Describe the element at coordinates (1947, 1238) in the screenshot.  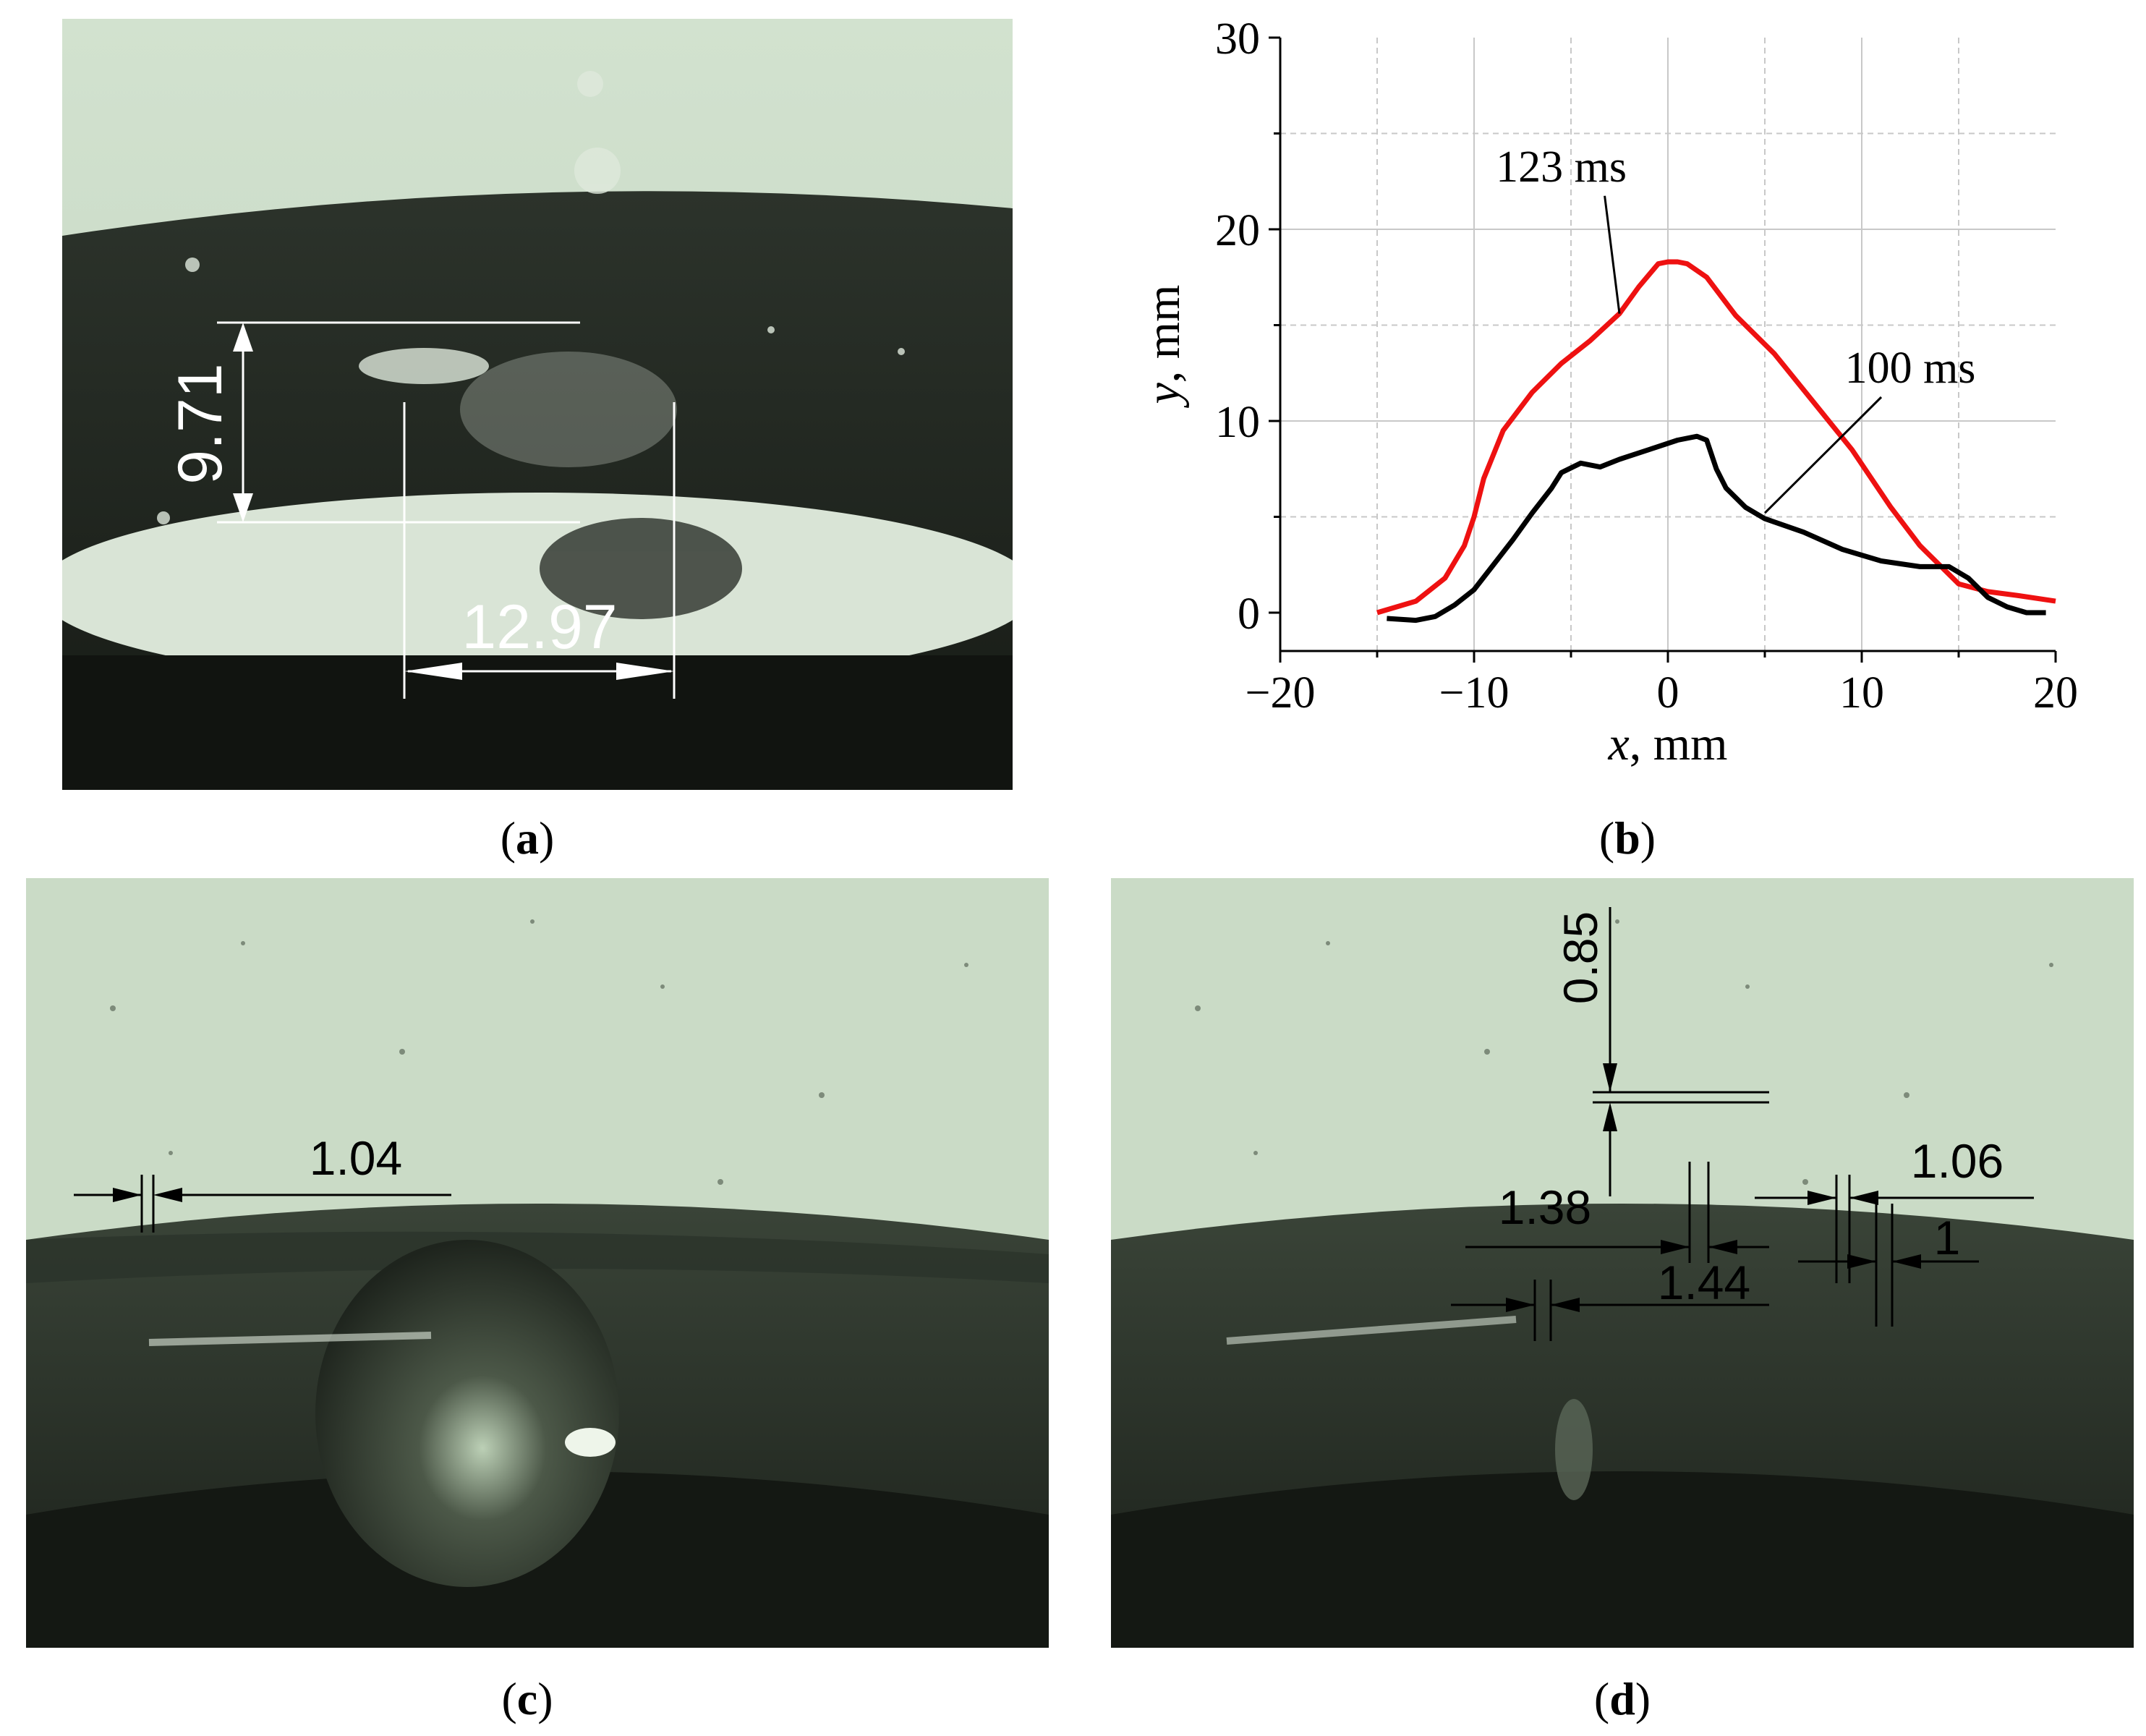
I see `dimension-label-1: 1` at that location.